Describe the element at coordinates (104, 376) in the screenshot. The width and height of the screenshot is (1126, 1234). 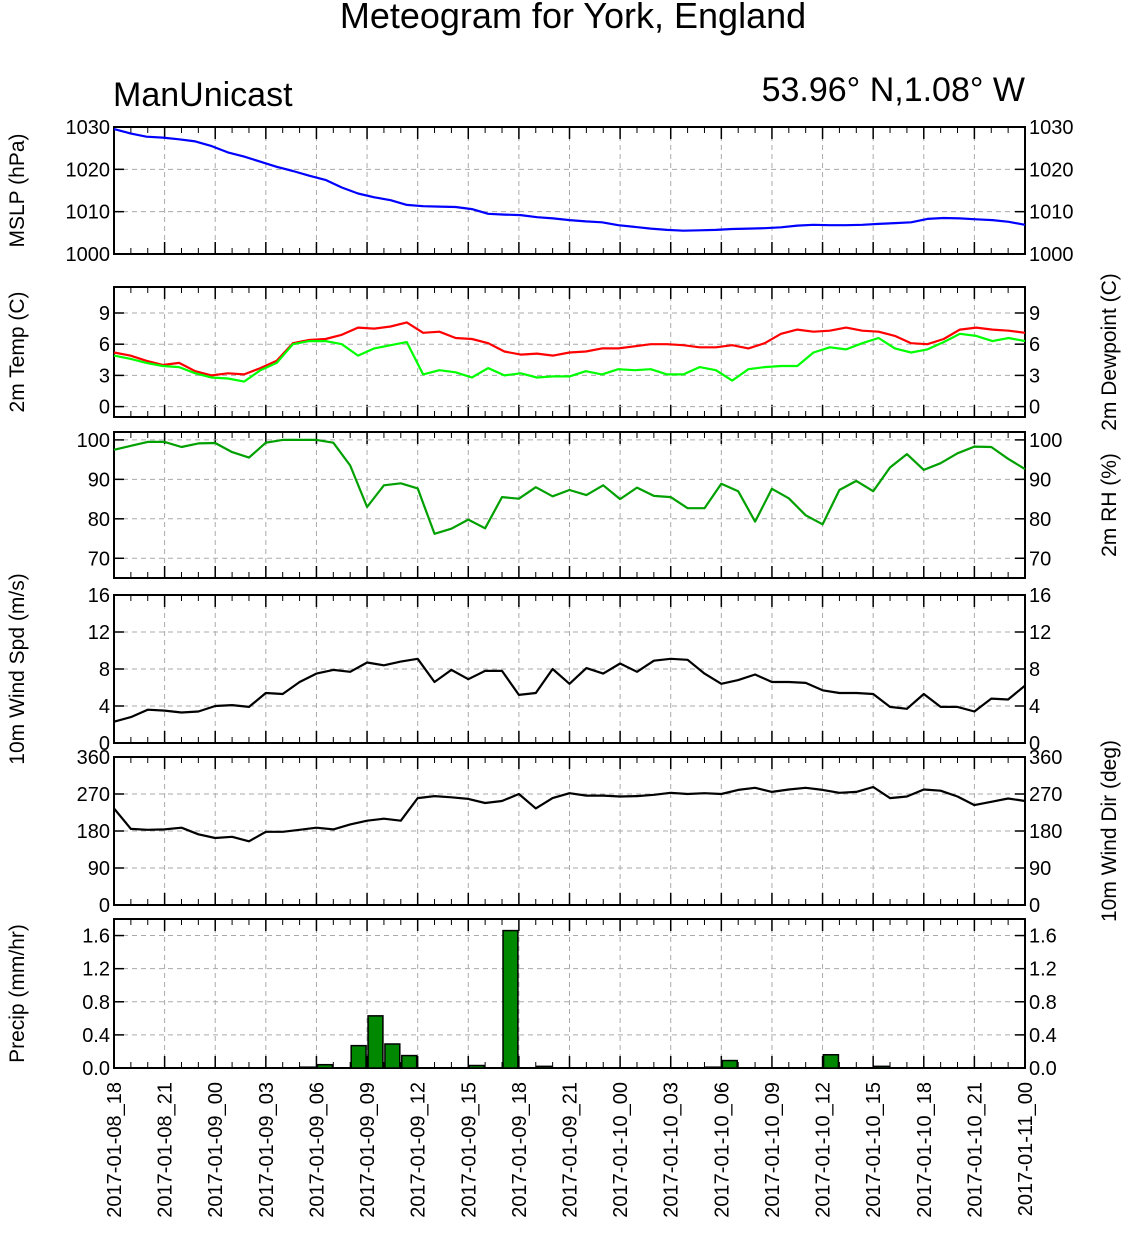
I see `y-tick-label: 3` at that location.